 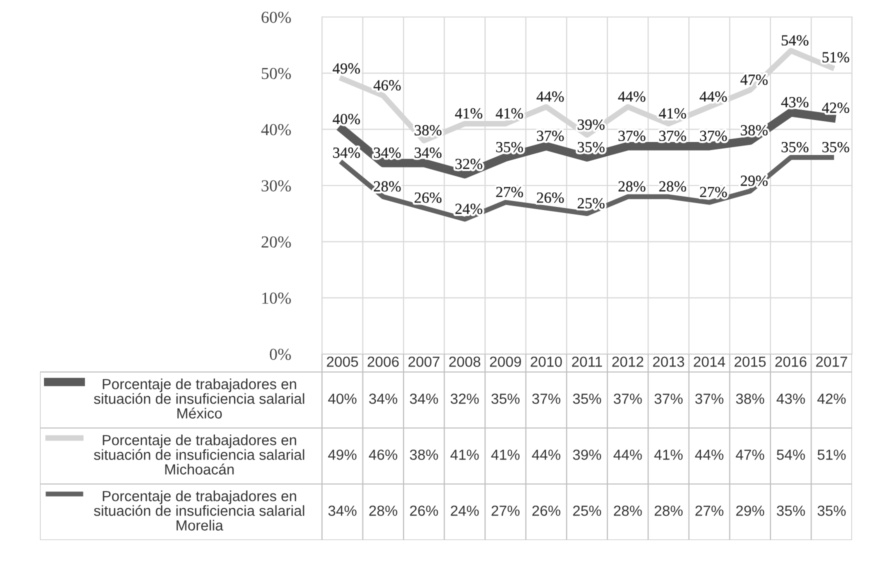 What do you see at coordinates (546, 361) in the screenshot?
I see `x-tick-label: 2010` at bounding box center [546, 361].